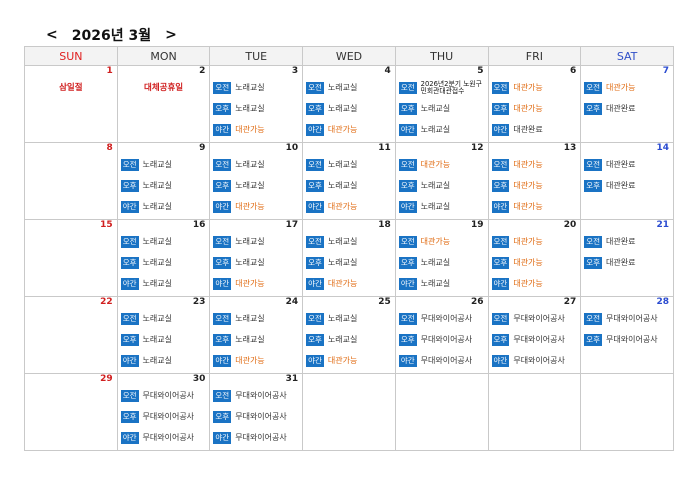 The image size is (700, 495). What do you see at coordinates (535, 129) in the screenshot?
I see `time-slot: 야간 대관완료` at bounding box center [535, 129].